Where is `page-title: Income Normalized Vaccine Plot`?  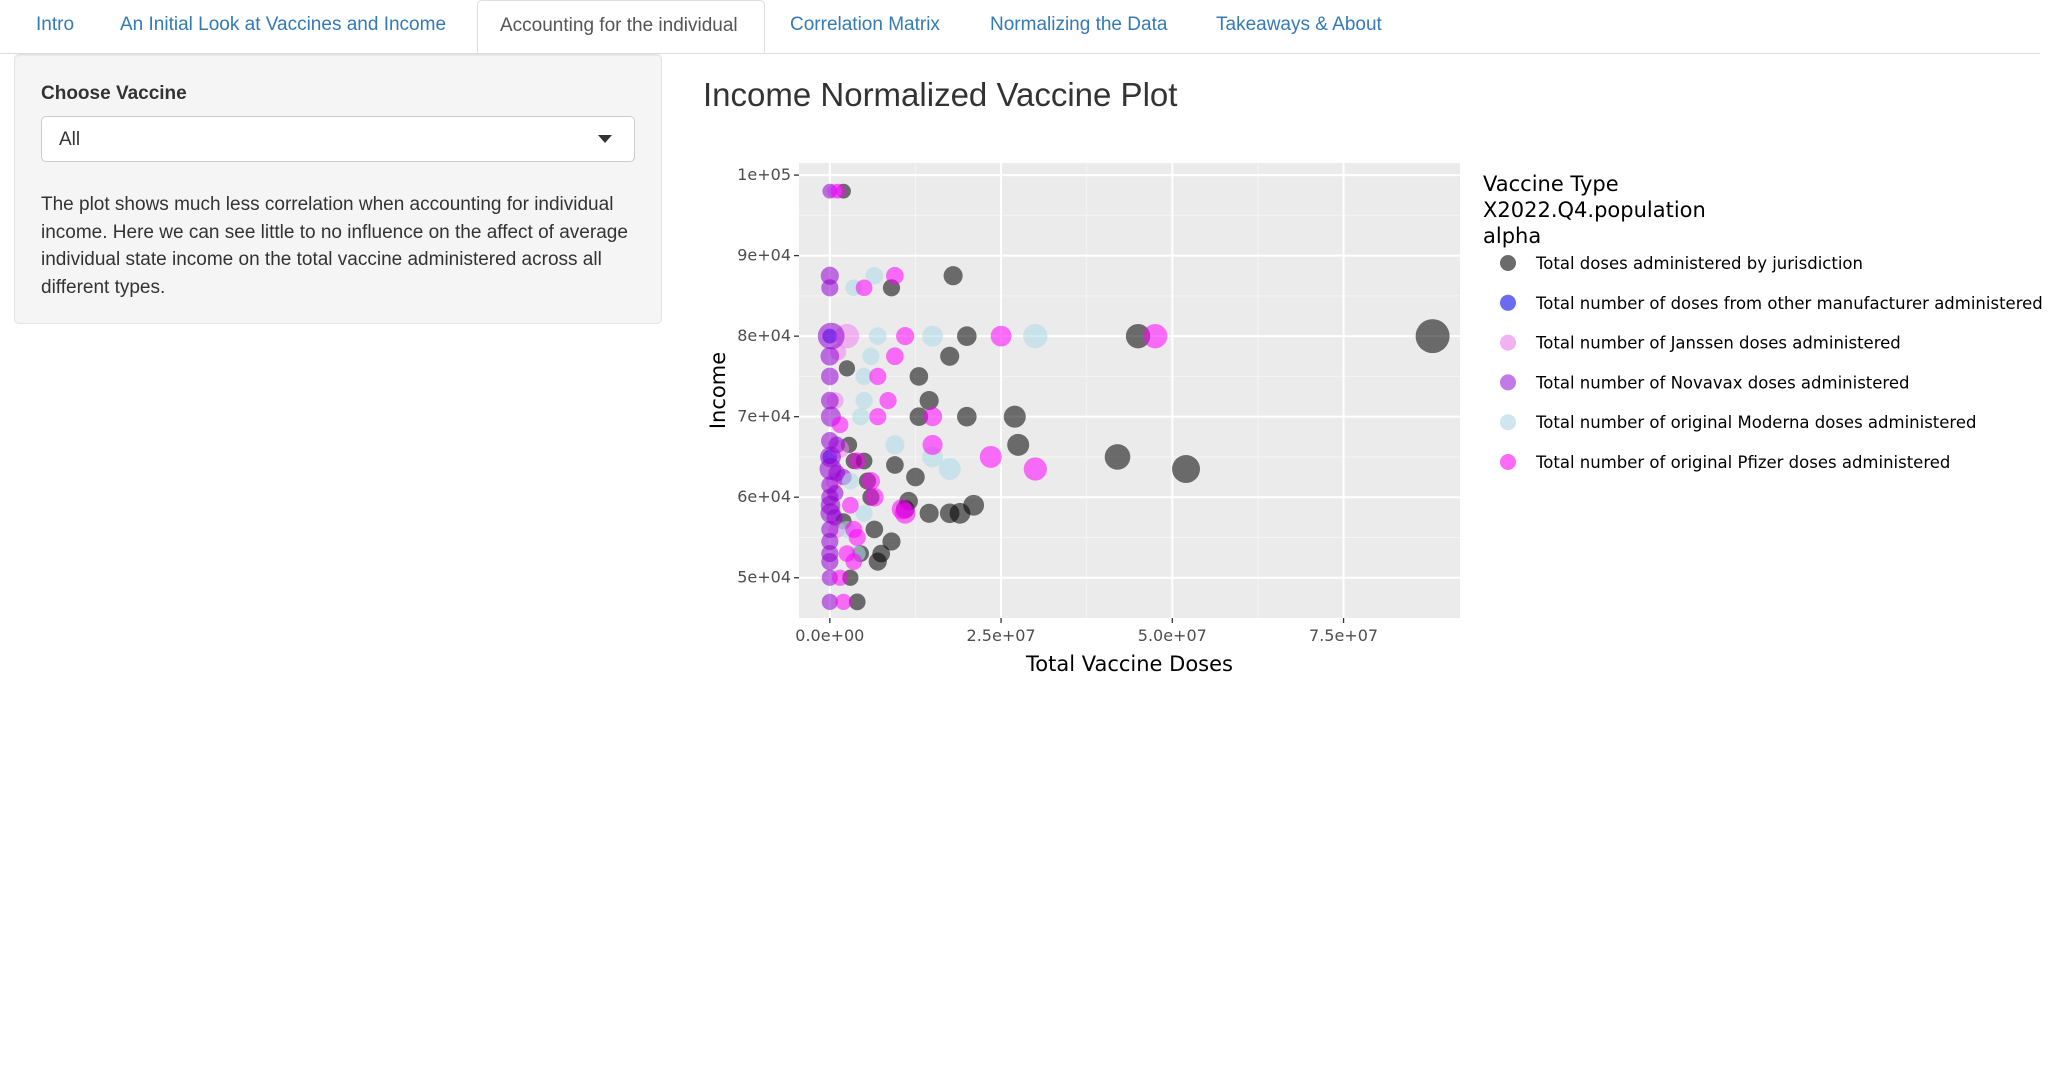
page-title: Income Normalized Vaccine Plot is located at coordinates (940, 94).